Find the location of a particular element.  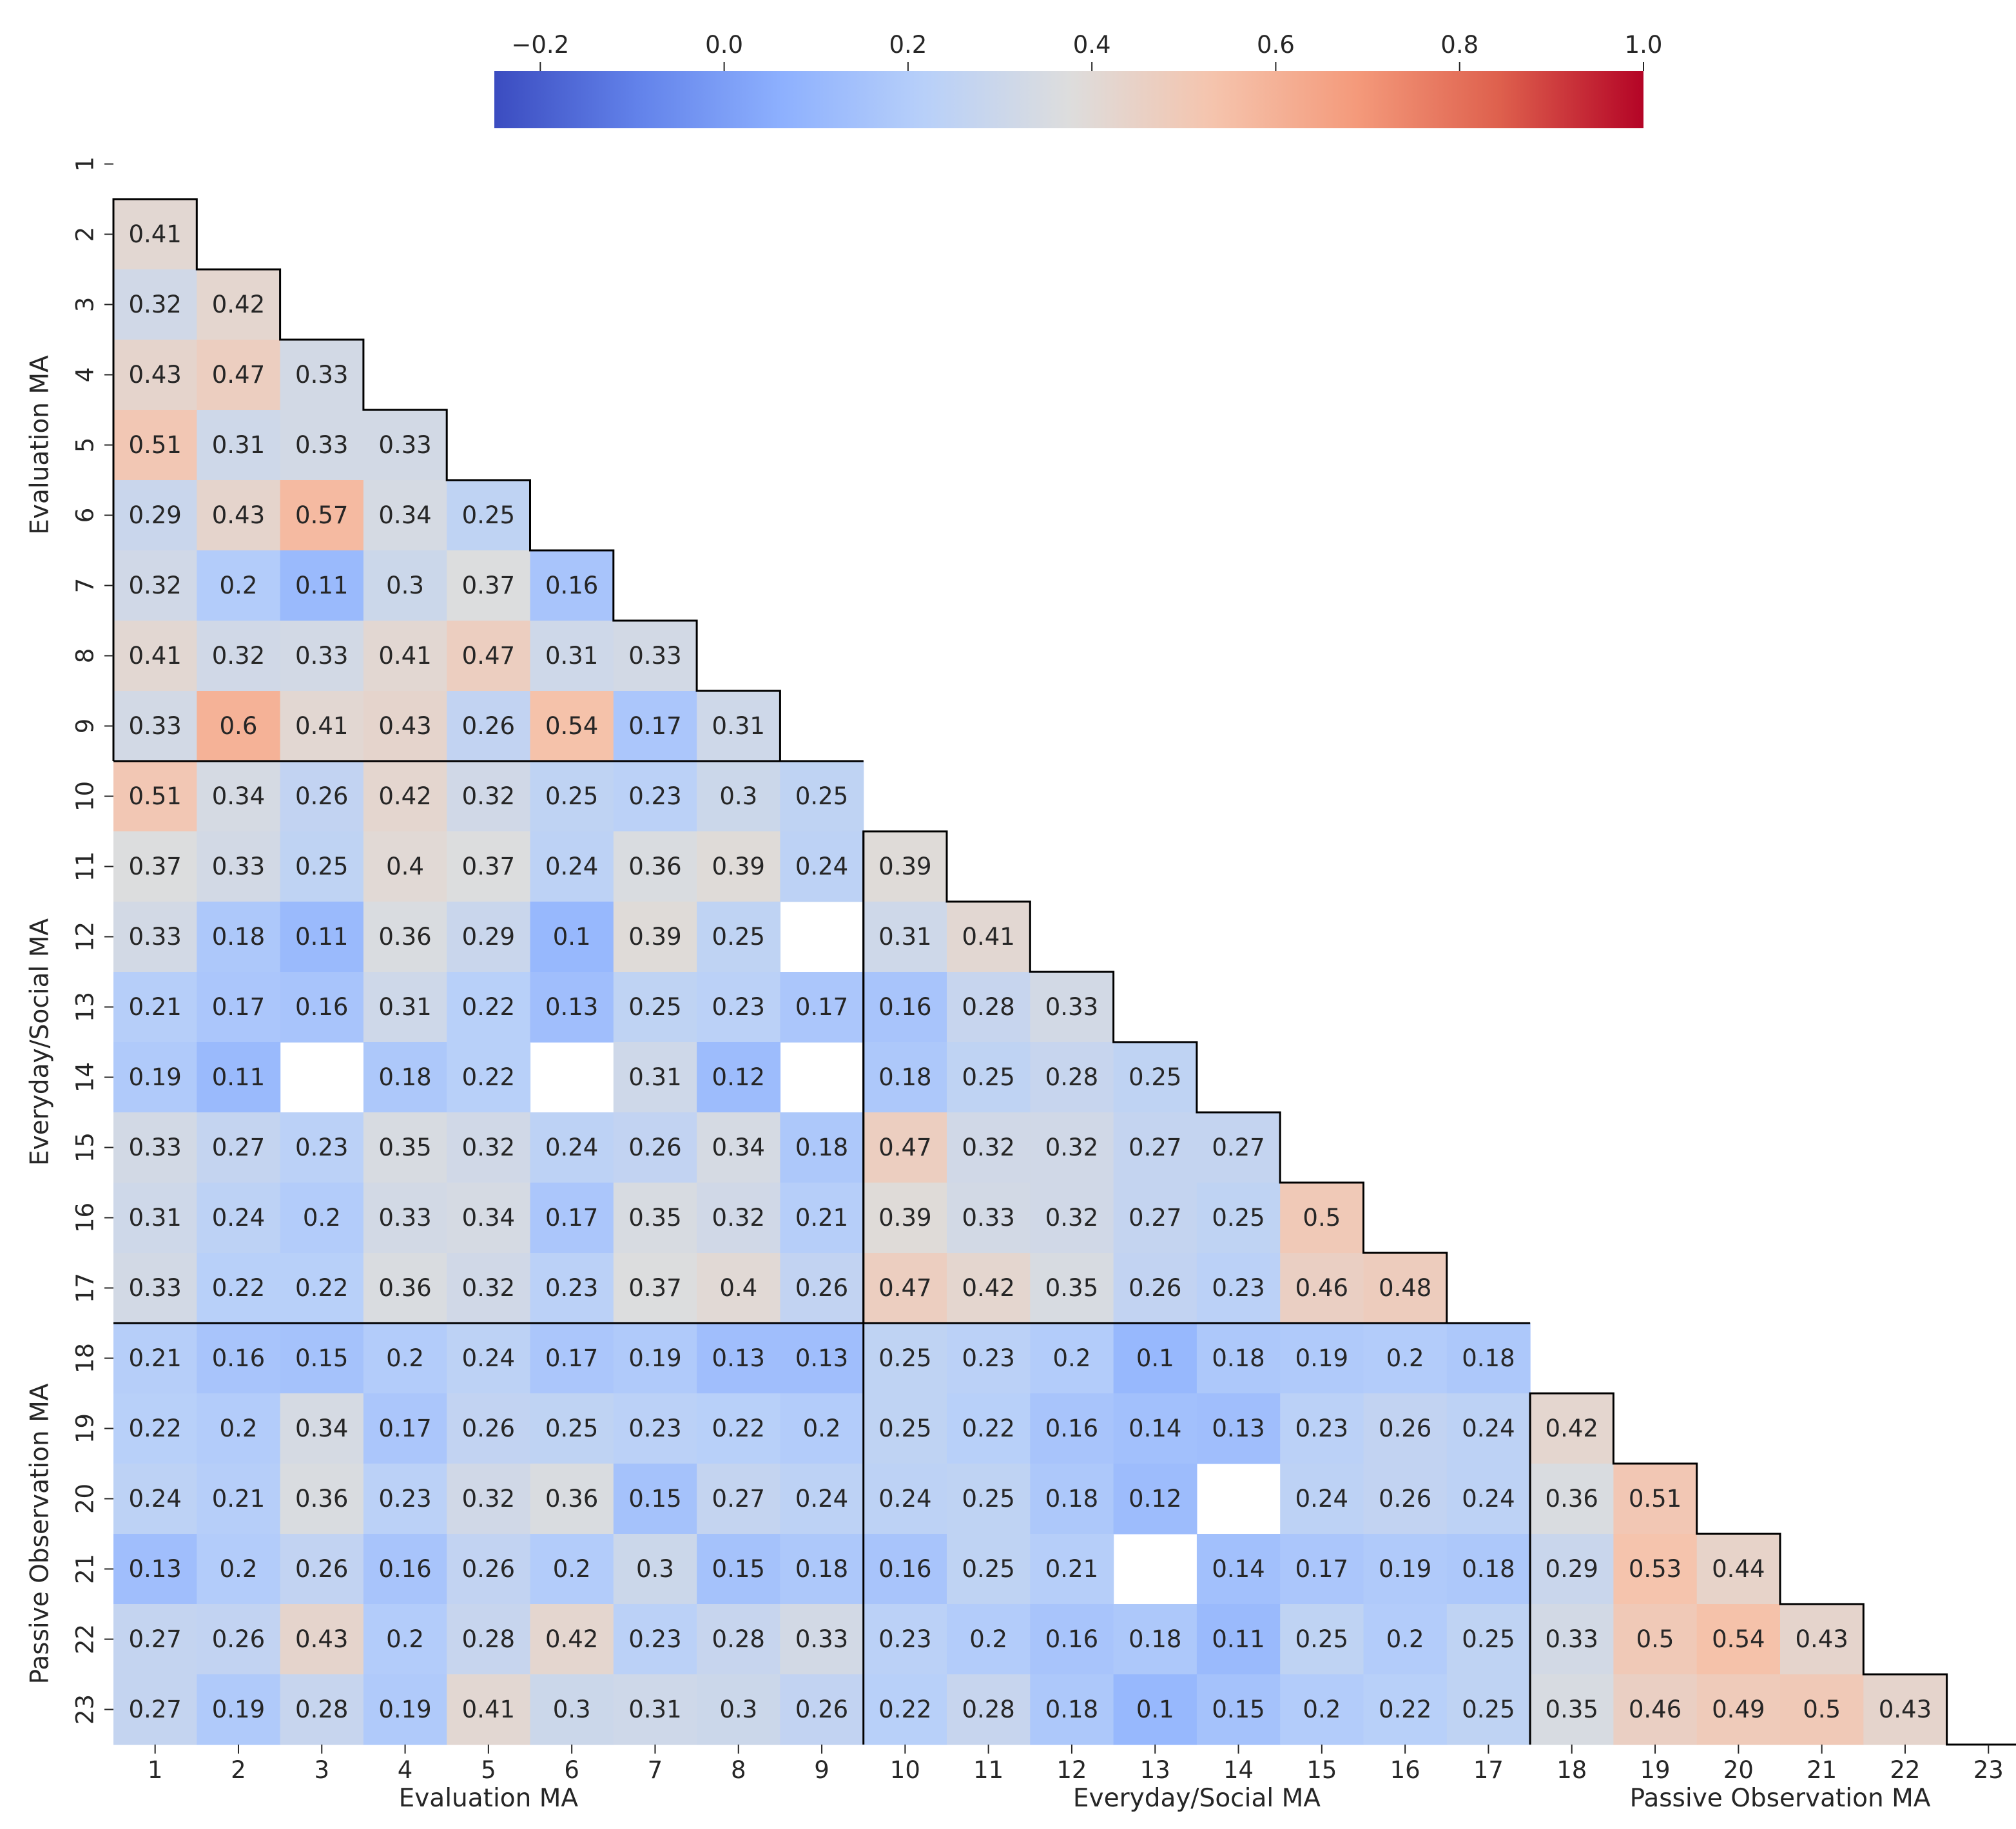

cell-value-label: 0.51 is located at coordinates (1655, 1499).